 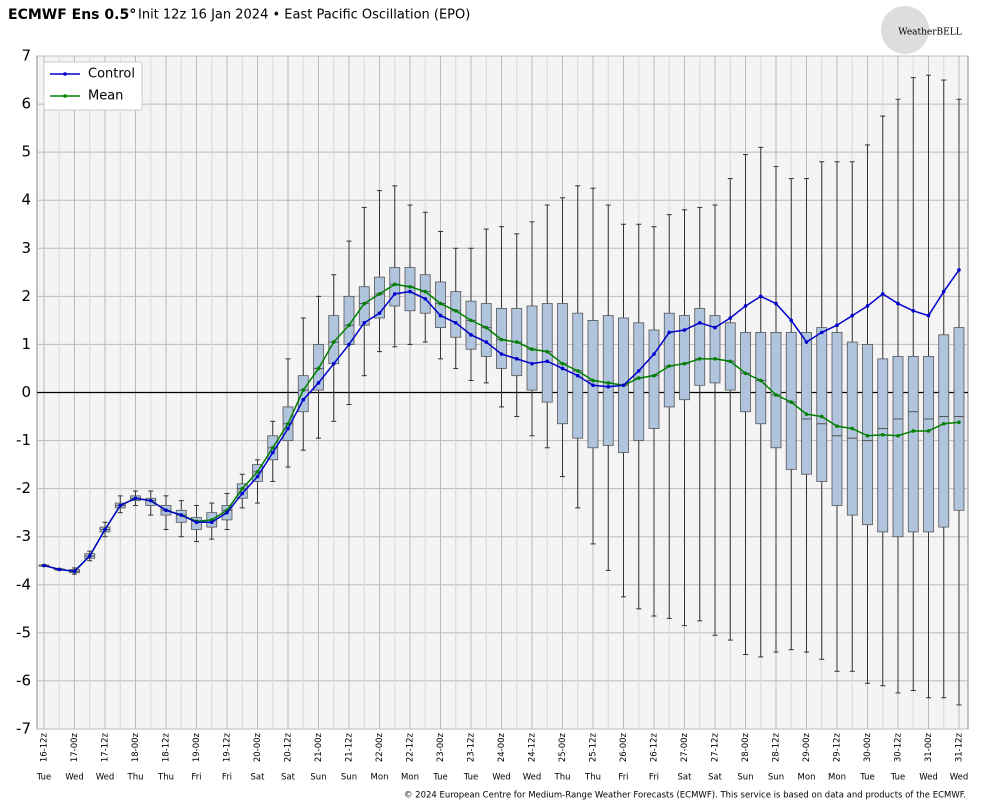 What do you see at coordinates (899, 747) in the screenshot?
I see `x-tick-label: 30-12z` at bounding box center [899, 747].